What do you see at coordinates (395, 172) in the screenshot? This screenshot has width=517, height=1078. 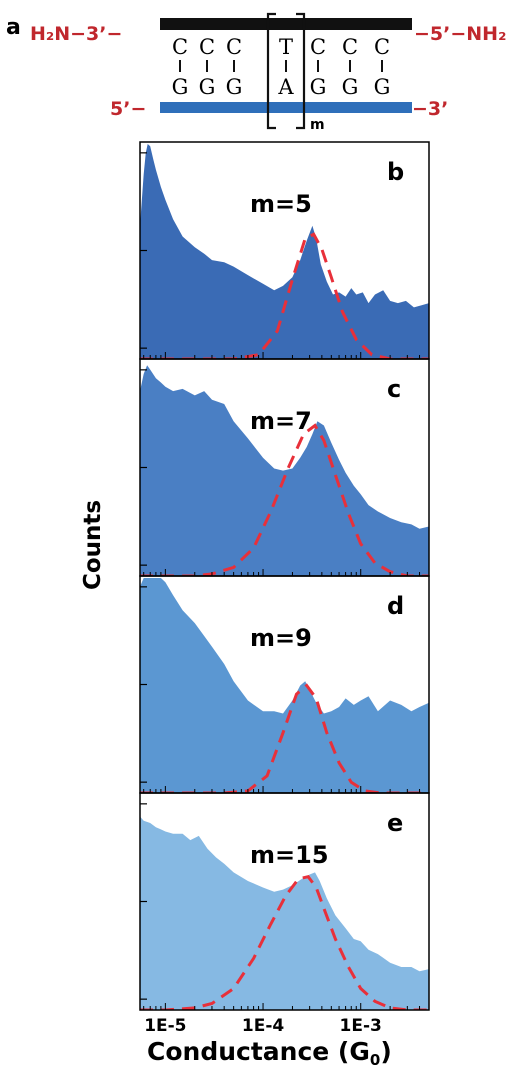 I see `panel-label-b: b` at bounding box center [395, 172].